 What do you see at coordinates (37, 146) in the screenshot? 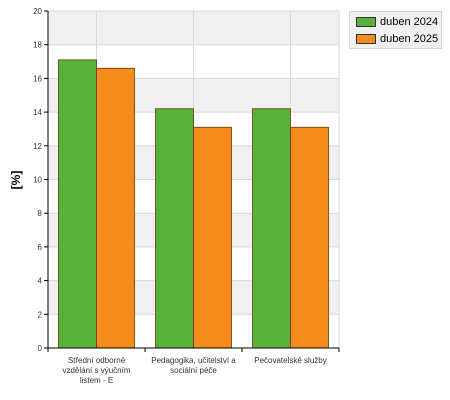
I see `y-tick-label: 12` at bounding box center [37, 146].